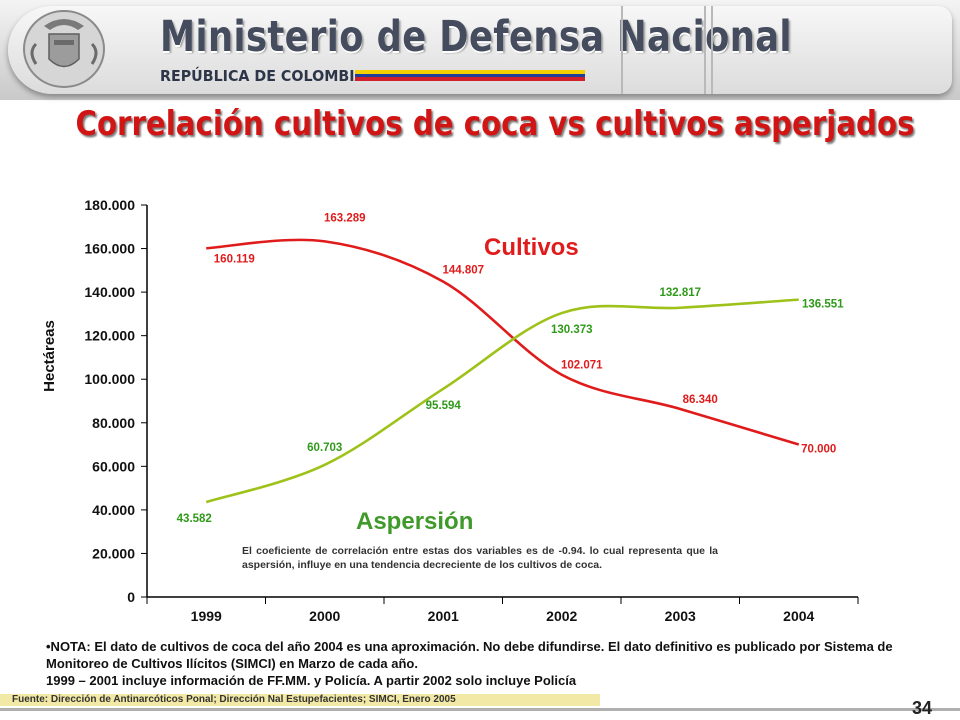 The image size is (960, 720). What do you see at coordinates (64, 49) in the screenshot?
I see `coat-of-arms-icon` at bounding box center [64, 49].